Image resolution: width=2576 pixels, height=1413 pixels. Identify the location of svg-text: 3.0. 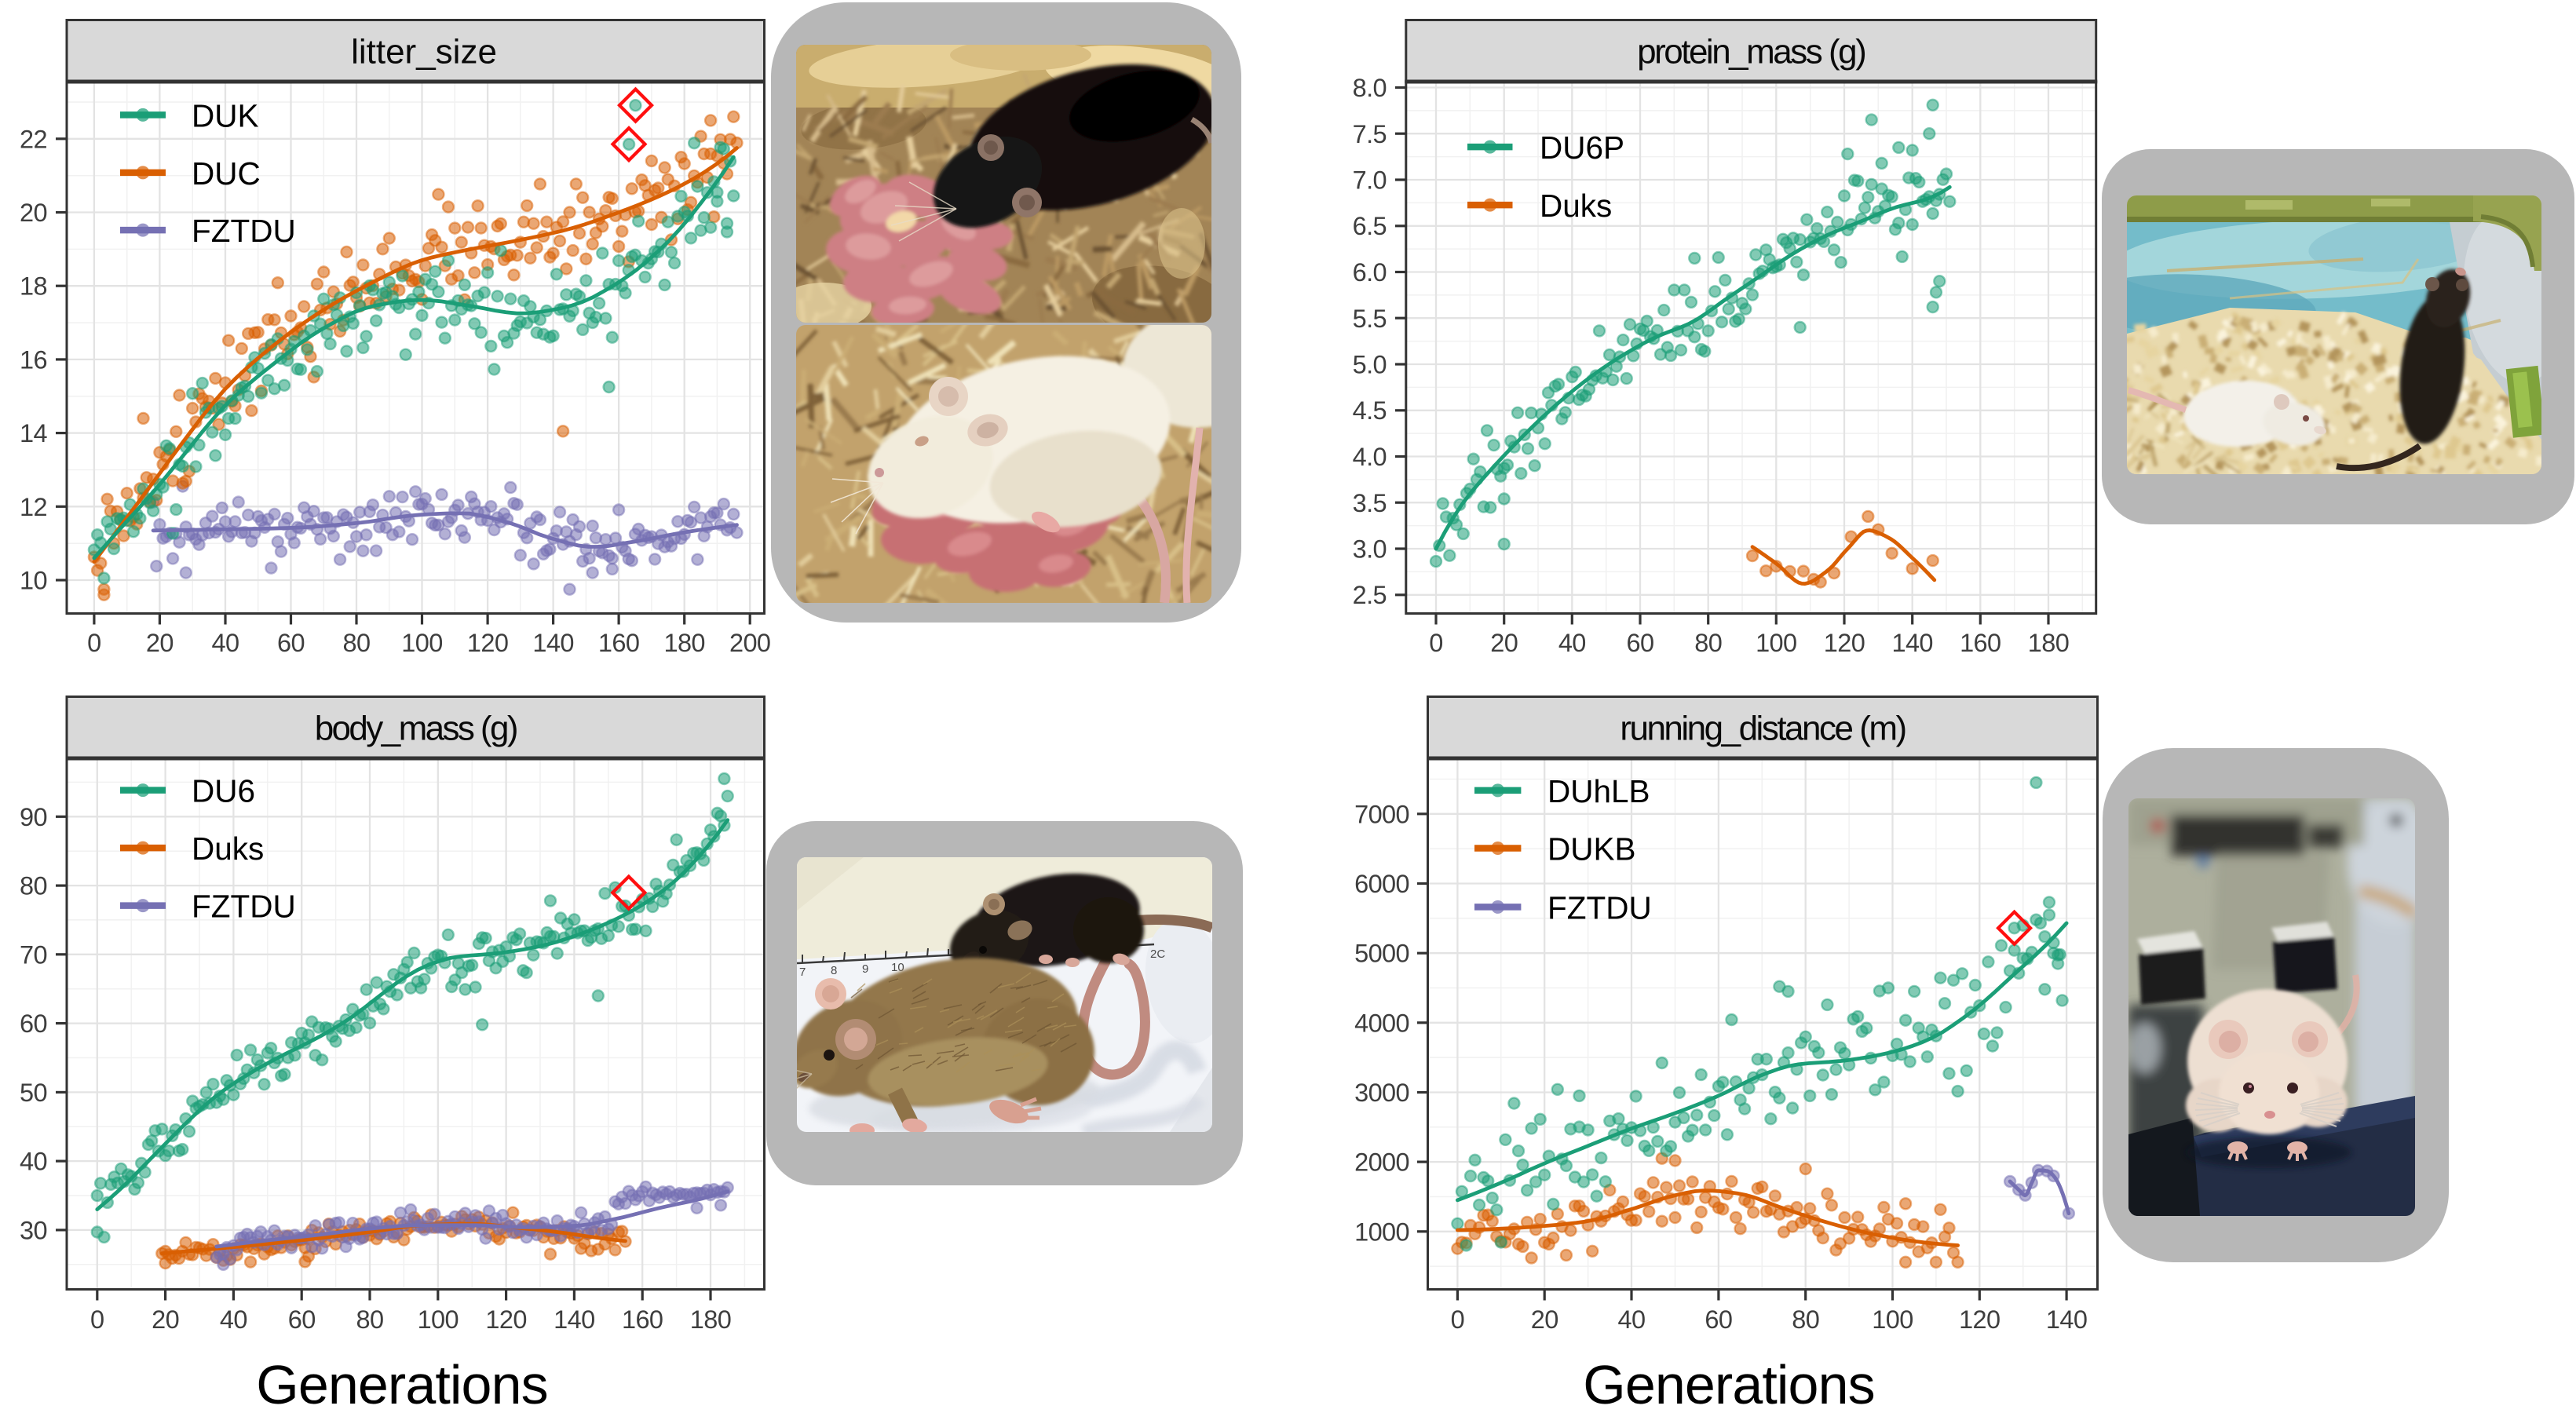
(1370, 549).